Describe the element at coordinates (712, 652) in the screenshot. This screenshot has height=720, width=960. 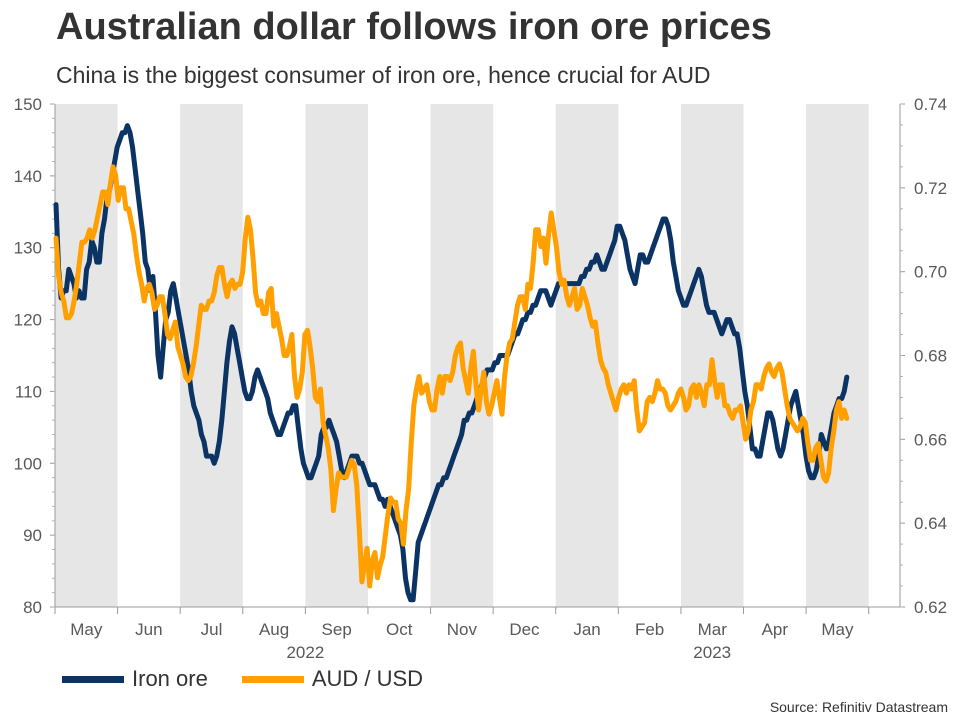
I see `year-label-2023: 2023` at that location.